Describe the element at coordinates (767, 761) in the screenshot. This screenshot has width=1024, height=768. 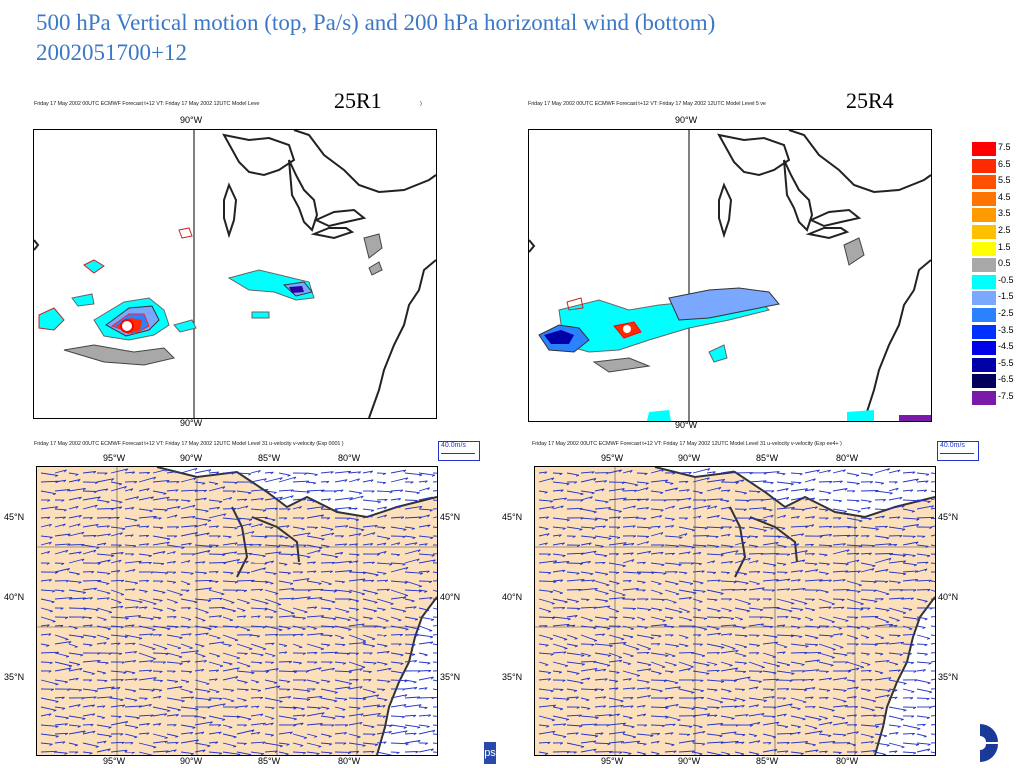
I see `br-lon-85w-b: 85°W` at that location.